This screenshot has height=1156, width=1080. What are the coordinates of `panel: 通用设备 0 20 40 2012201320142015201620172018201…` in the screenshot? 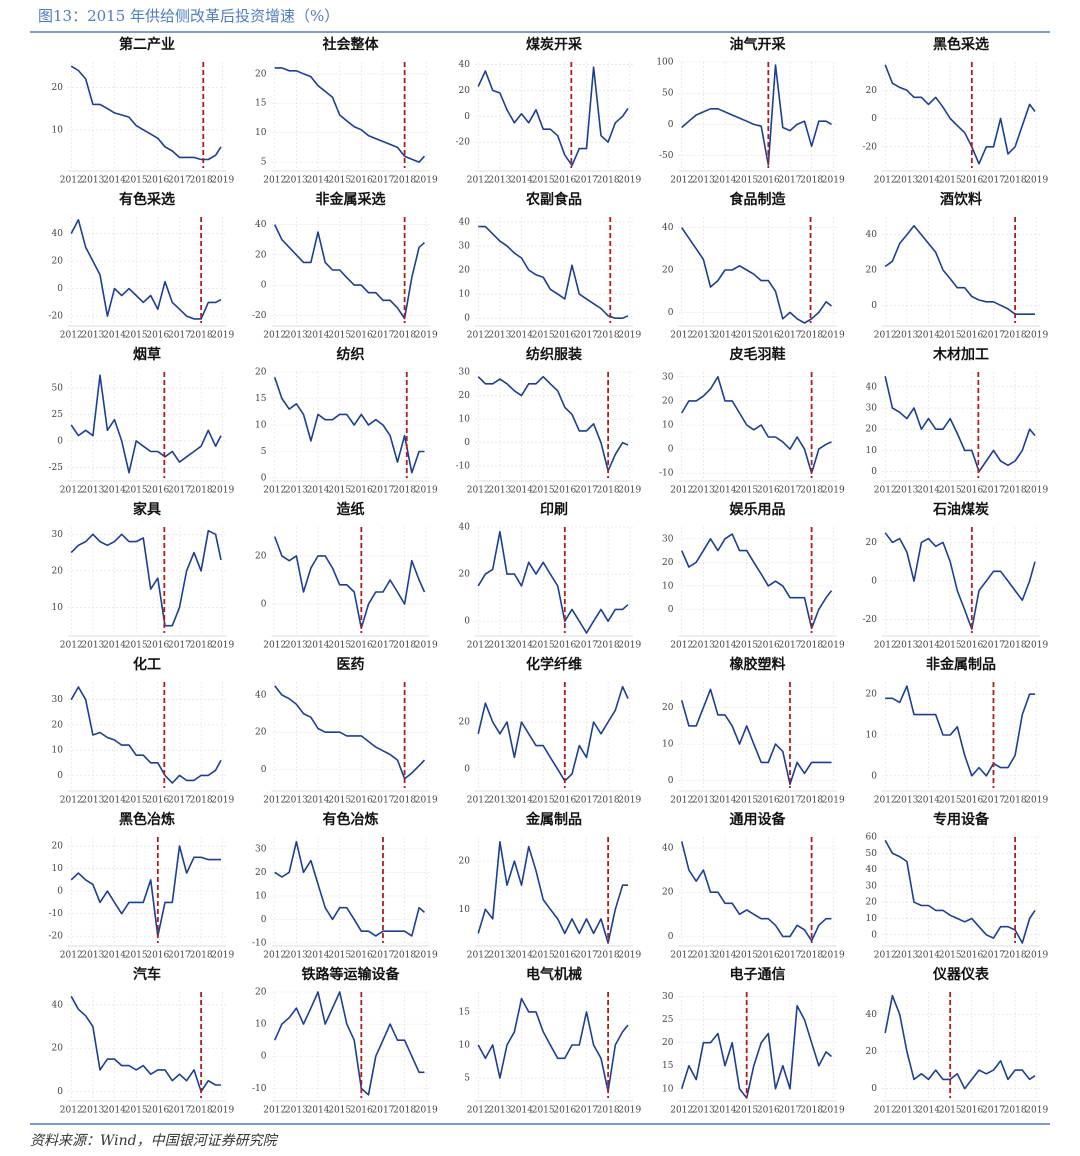 It's located at (753, 886).